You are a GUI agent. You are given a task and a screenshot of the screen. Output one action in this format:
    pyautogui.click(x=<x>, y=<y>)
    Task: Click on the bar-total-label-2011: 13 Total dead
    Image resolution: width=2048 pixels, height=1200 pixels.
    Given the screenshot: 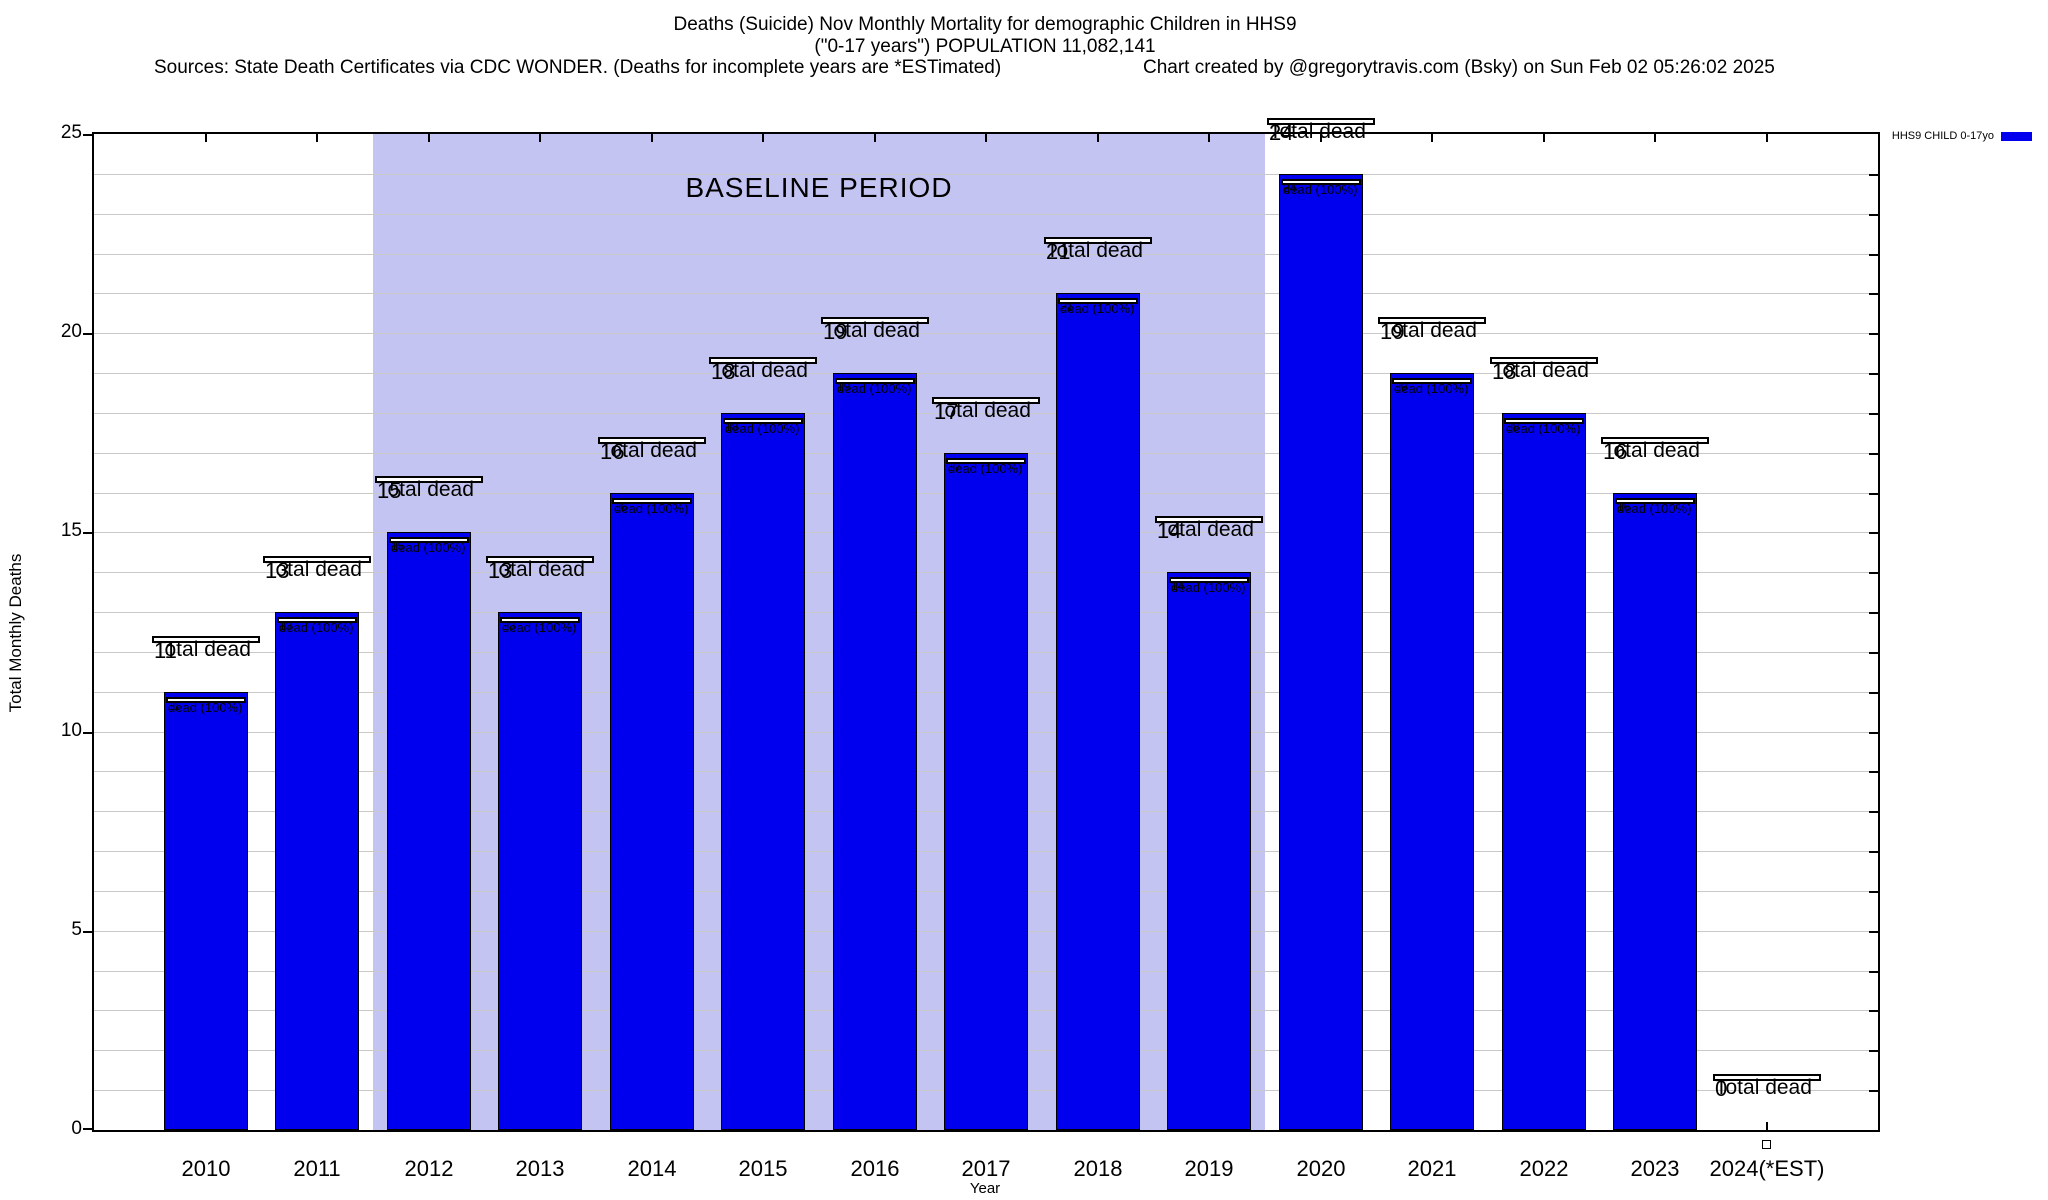 What is the action you would take?
    pyautogui.click(x=317, y=569)
    